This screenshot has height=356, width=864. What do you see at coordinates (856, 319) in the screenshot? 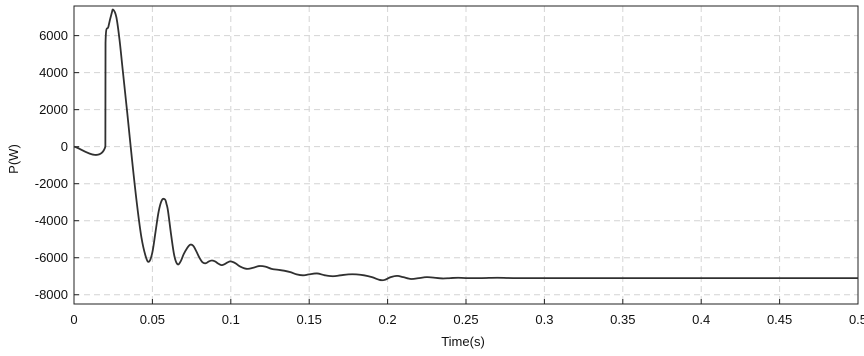
I see `x-tick-label: 0.5` at bounding box center [856, 319].